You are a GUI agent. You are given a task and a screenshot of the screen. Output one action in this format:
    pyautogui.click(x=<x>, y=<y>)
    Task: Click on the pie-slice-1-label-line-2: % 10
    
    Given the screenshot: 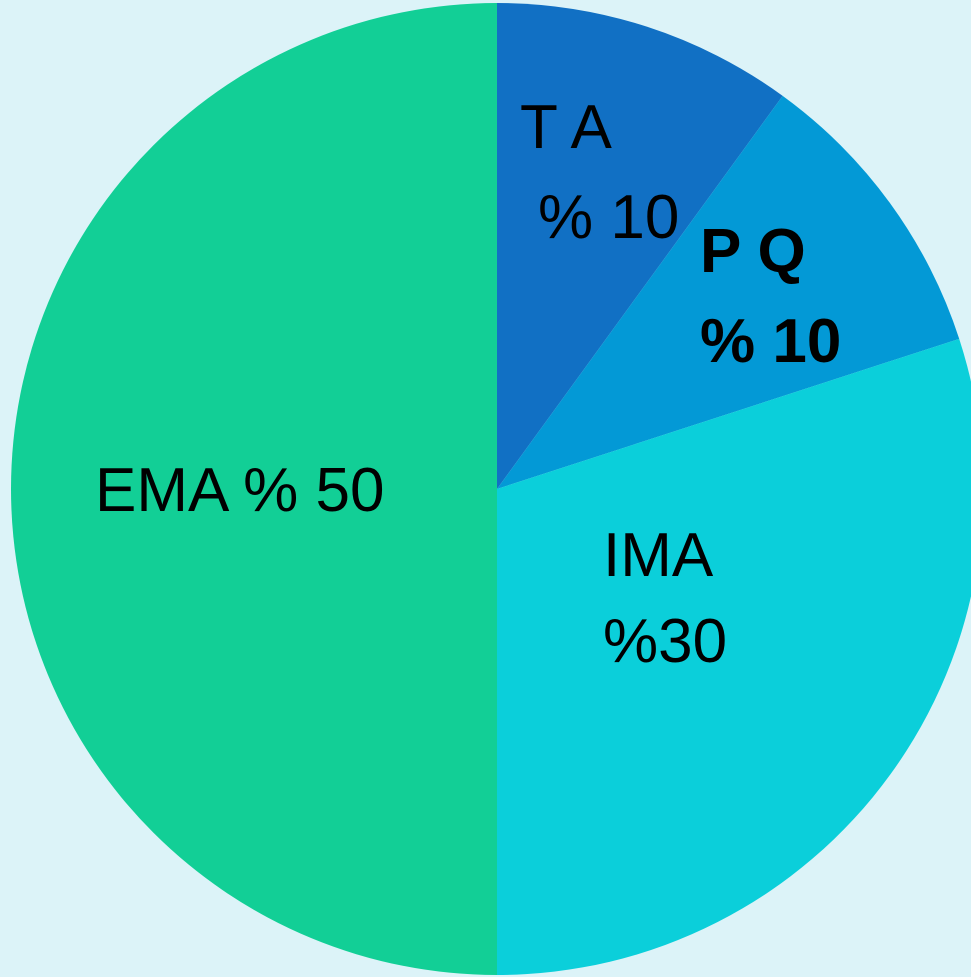 What is the action you would take?
    pyautogui.click(x=608, y=217)
    